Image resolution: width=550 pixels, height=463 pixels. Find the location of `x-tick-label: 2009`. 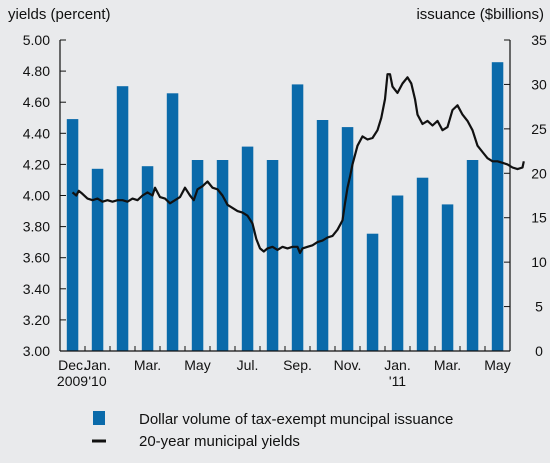

x-tick-label: 2009 is located at coordinates (72, 381).